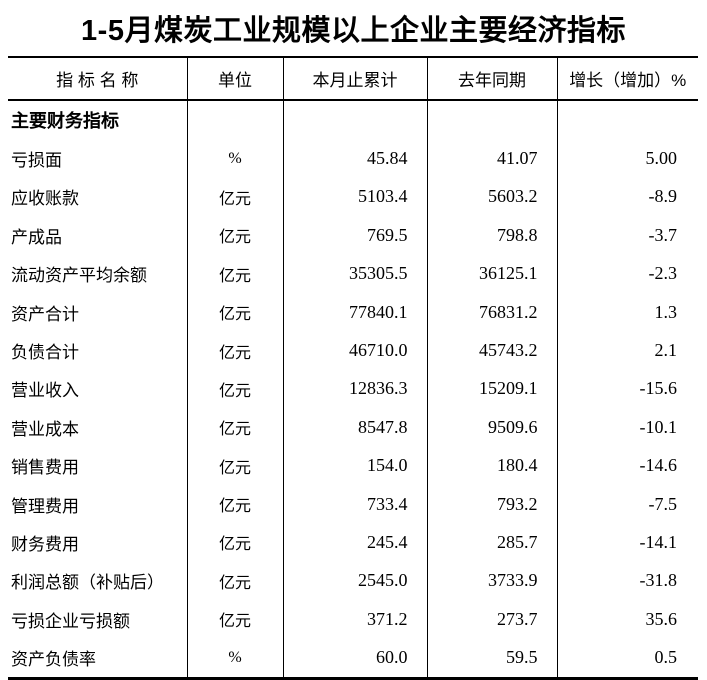 The height and width of the screenshot is (680, 707). I want to click on value-growth-percent: -31.8, so click(627, 581).